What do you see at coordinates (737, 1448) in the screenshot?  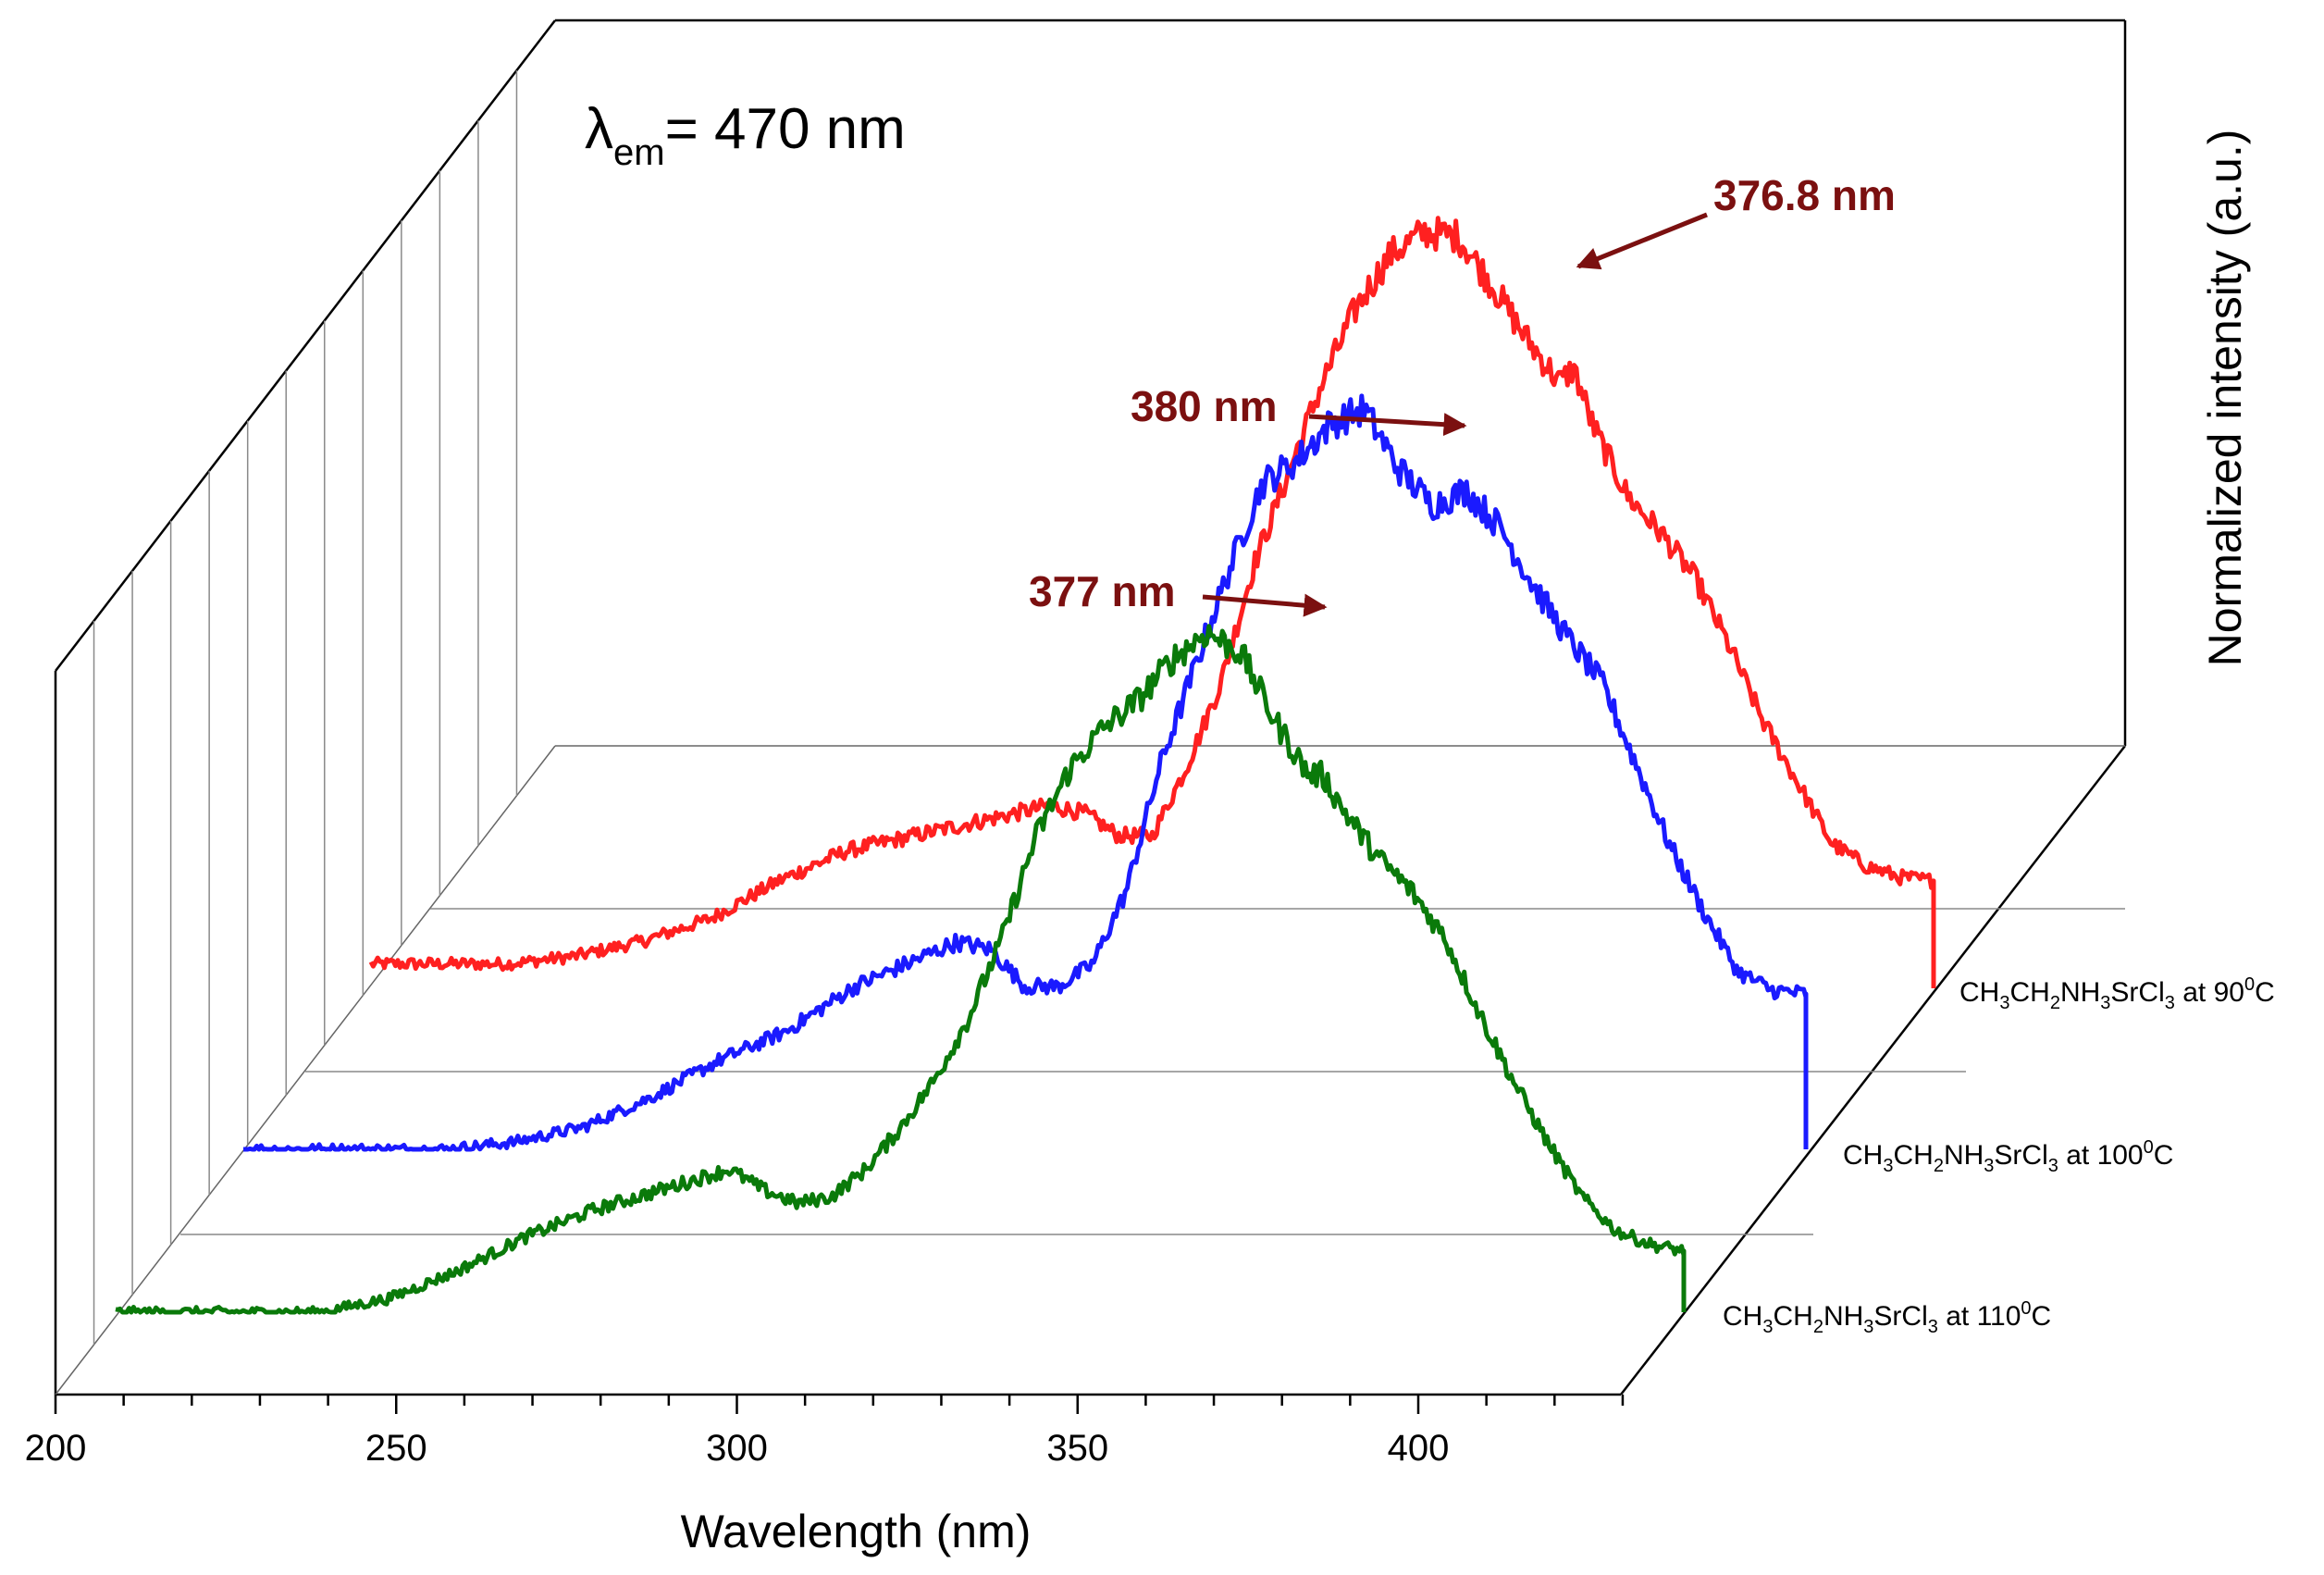 I see `x-tick-label: 300` at bounding box center [737, 1448].